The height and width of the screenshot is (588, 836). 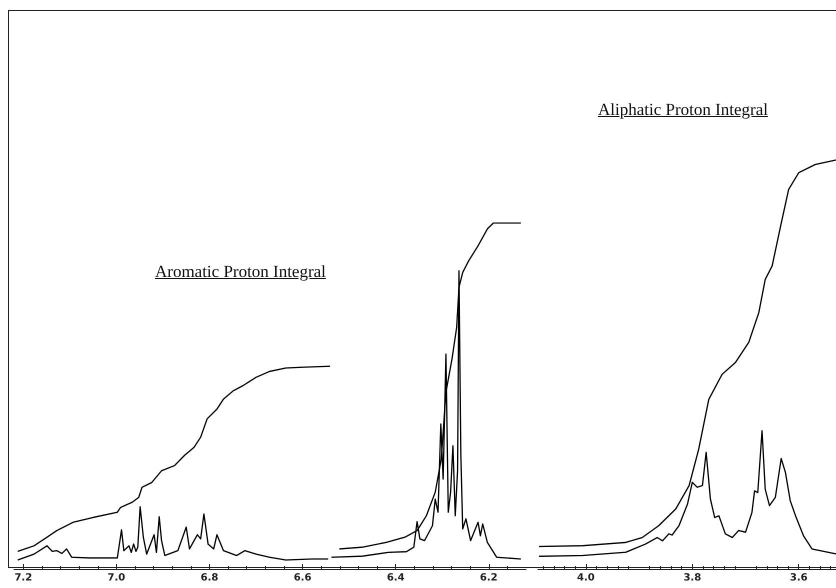 What do you see at coordinates (23, 578) in the screenshot?
I see `x-tick-label: 7.2` at bounding box center [23, 578].